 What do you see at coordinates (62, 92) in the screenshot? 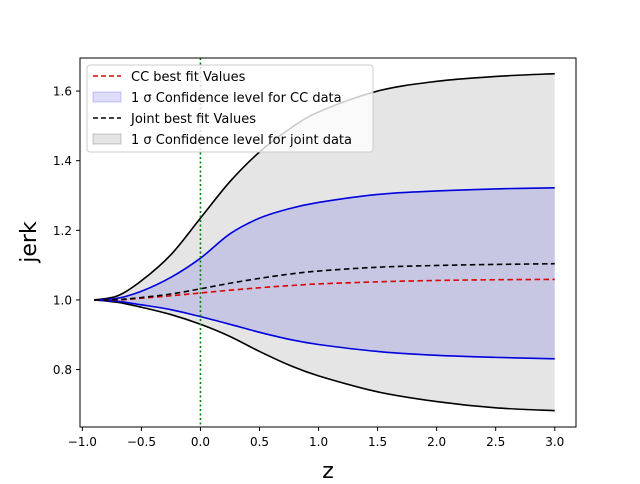
I see `y-tick-label: 1.6` at bounding box center [62, 92].